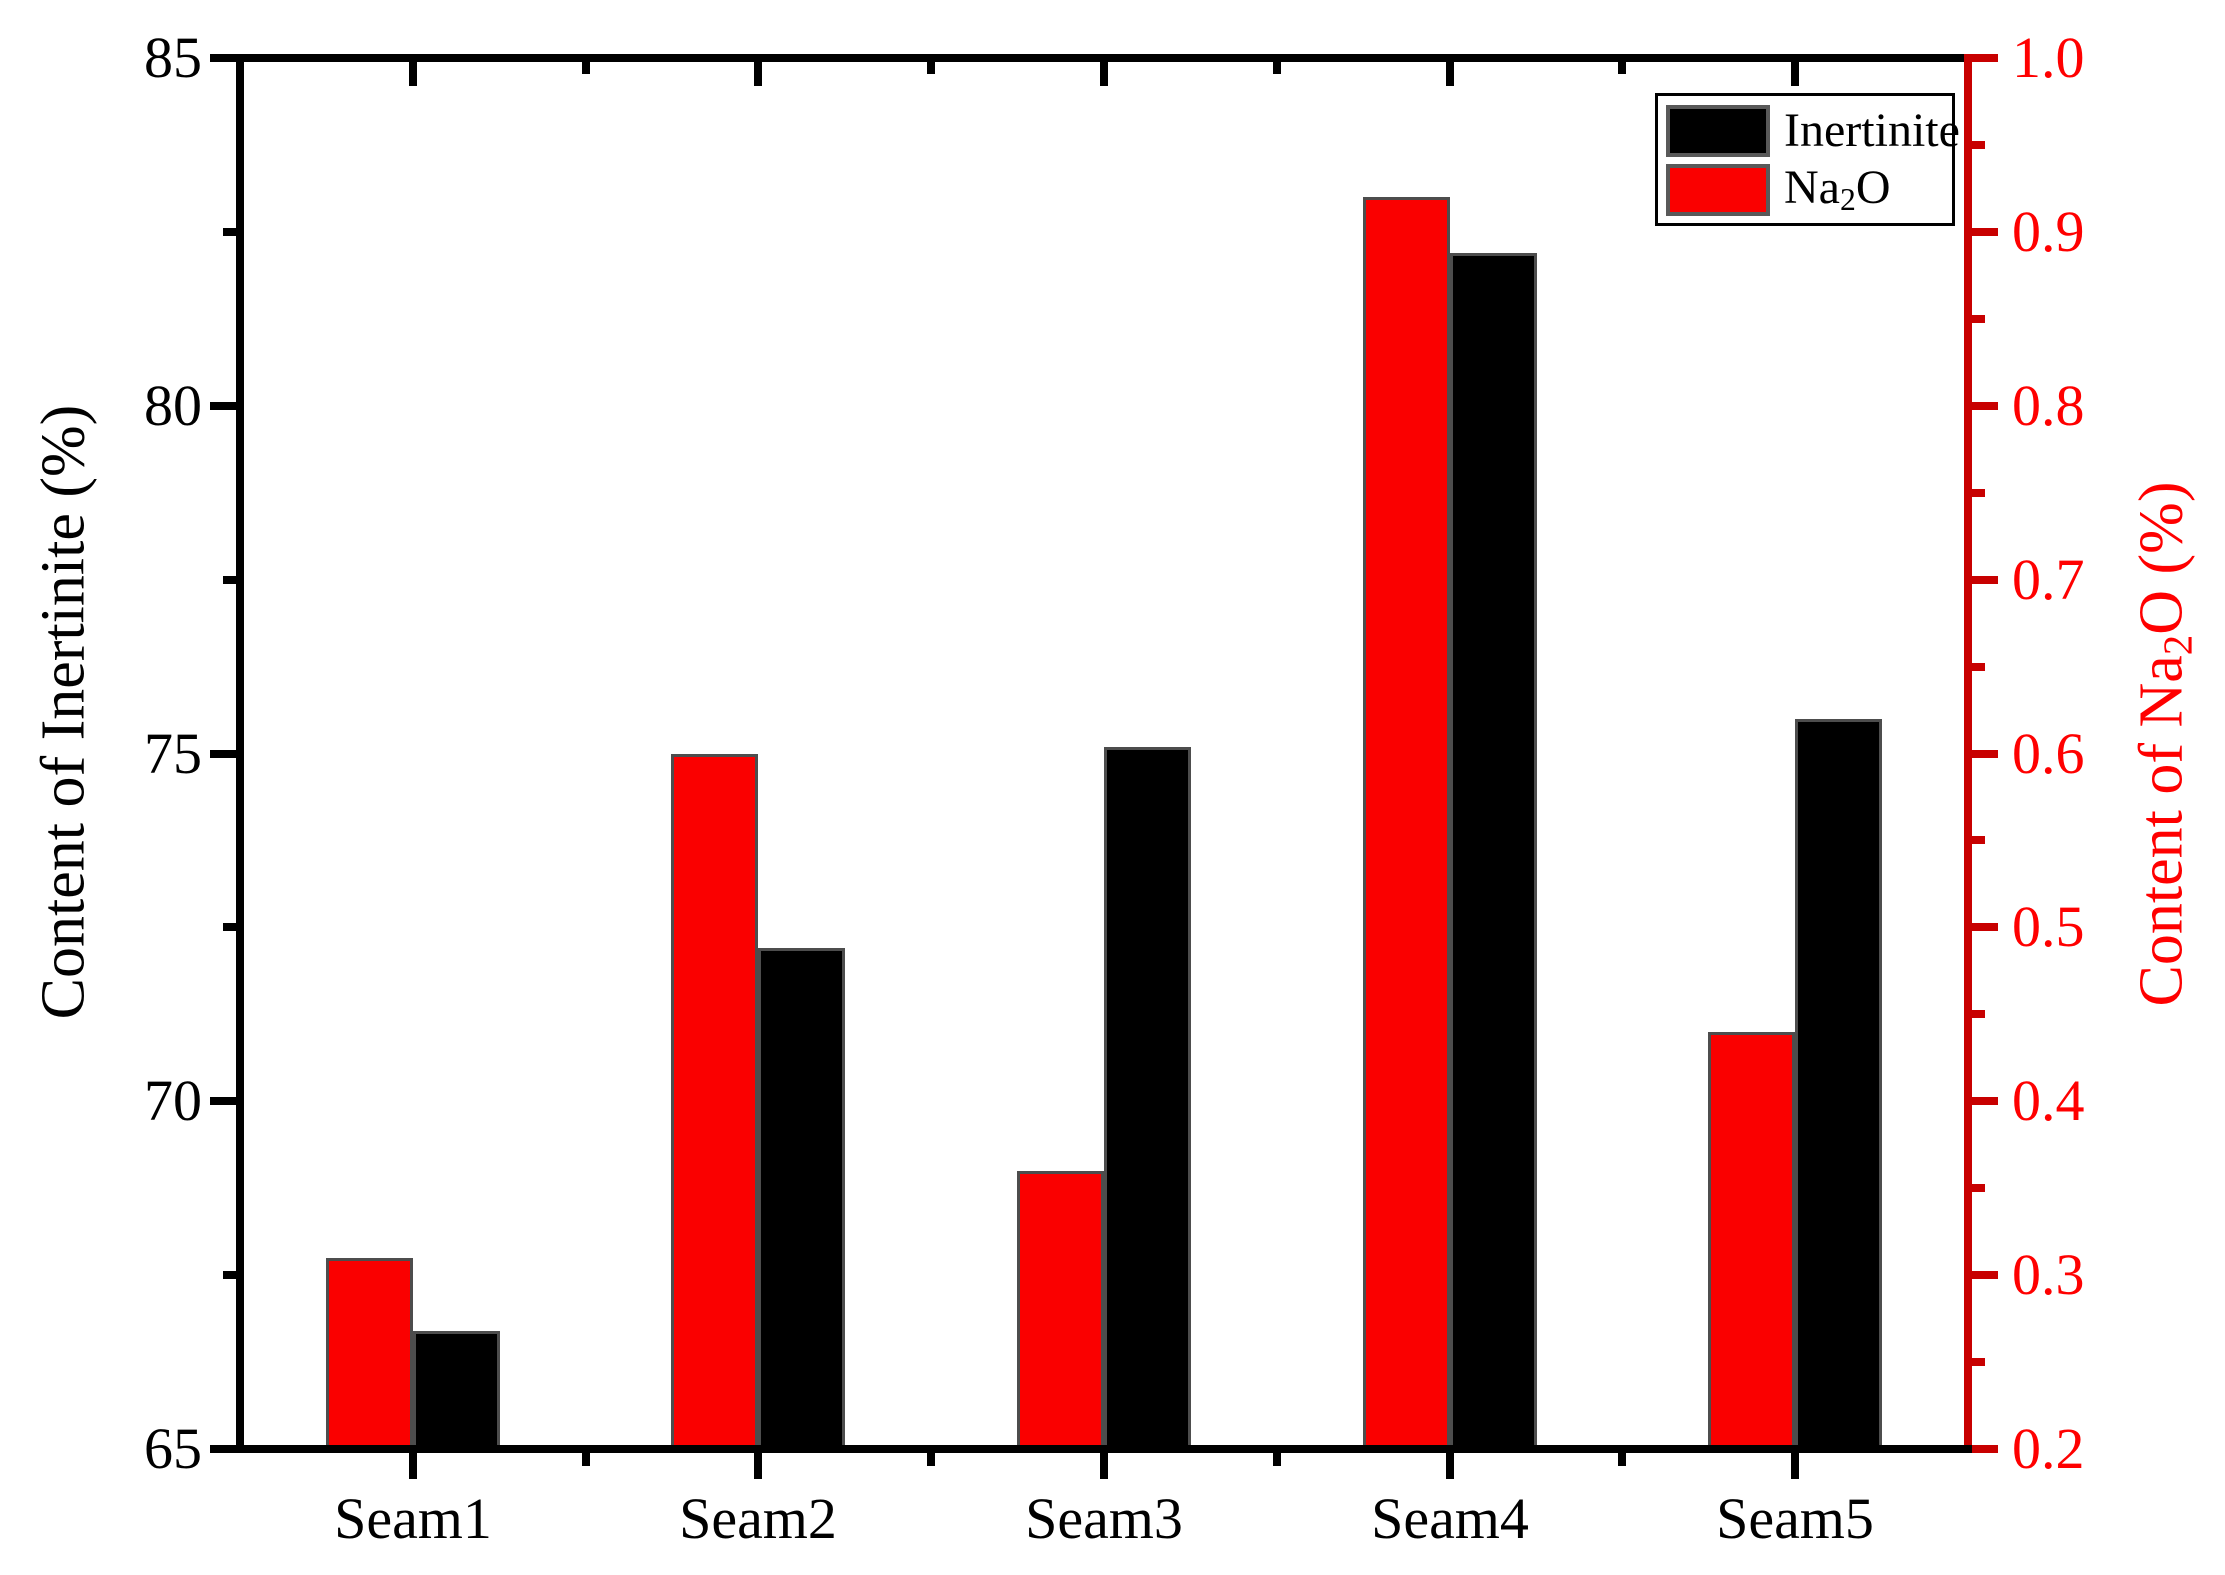 This screenshot has width=2225, height=1575. I want to click on right-y-tick-label: 0.3, so click(2048, 1274).